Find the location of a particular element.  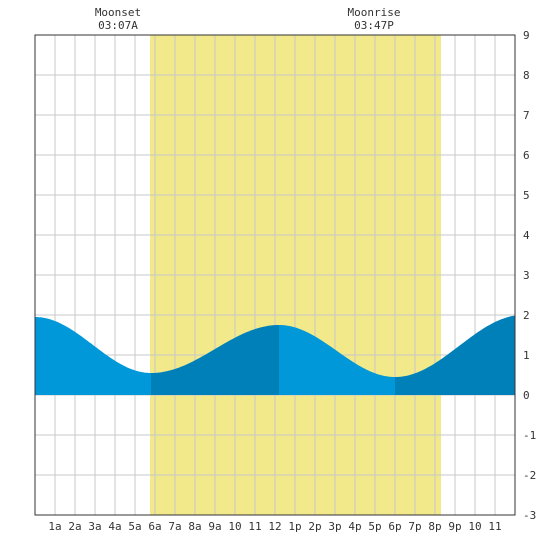

x-tick-label: 7p is located at coordinates (414, 526).